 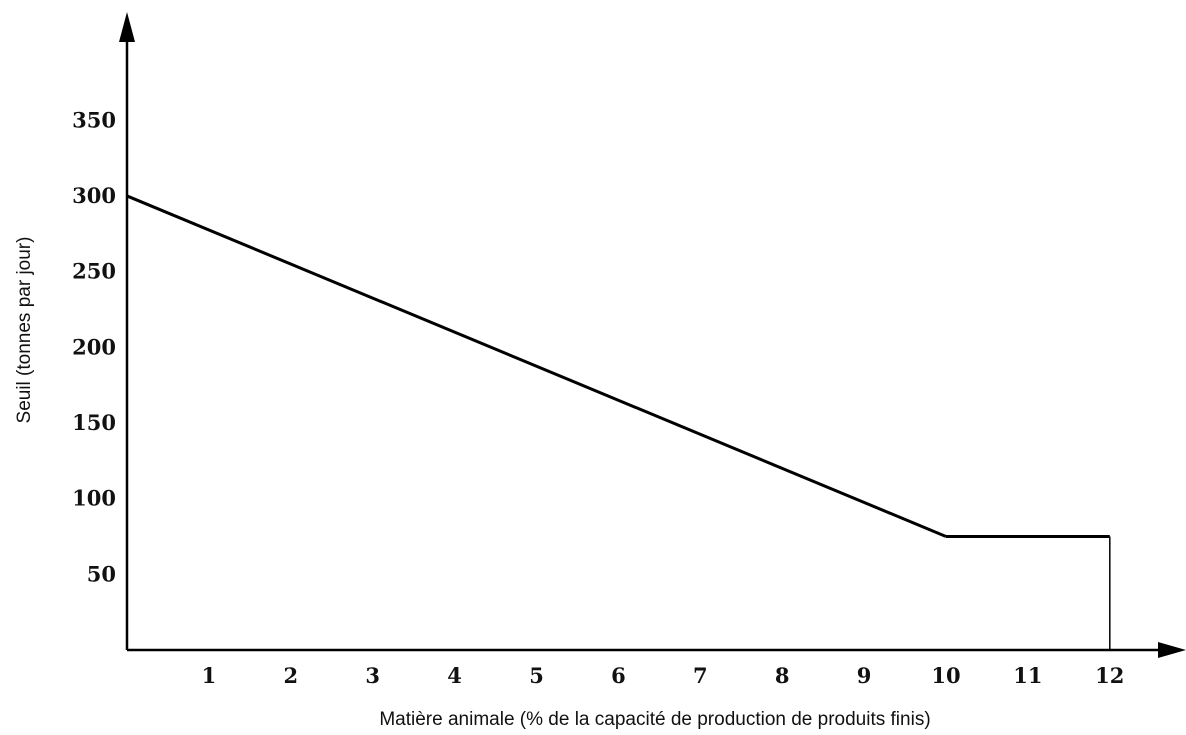 I want to click on x-tick-label: 10, so click(x=945, y=675).